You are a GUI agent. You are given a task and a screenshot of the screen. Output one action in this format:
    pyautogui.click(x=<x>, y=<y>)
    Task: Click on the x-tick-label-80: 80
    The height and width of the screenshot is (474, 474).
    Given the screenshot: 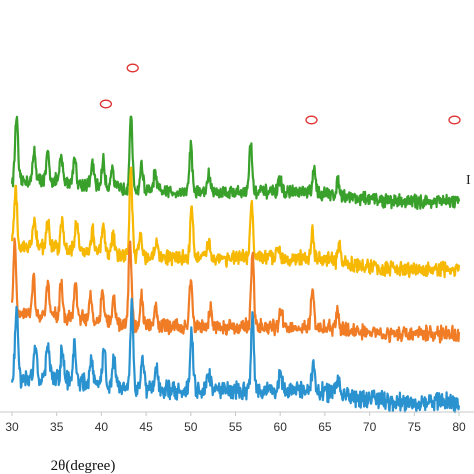 What is the action you would take?
    pyautogui.click(x=459, y=427)
    